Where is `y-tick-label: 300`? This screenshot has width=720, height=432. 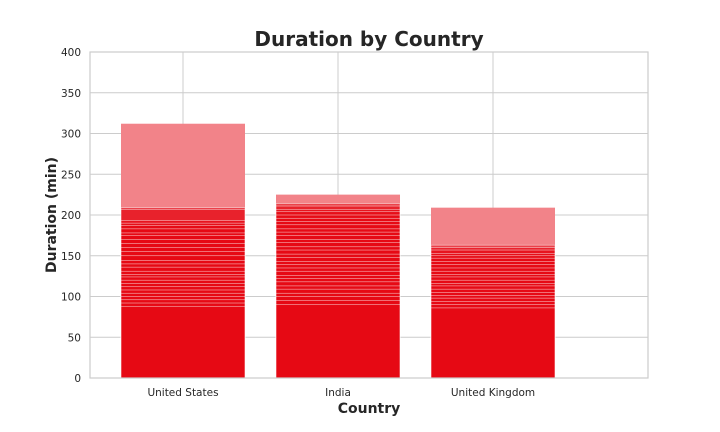
y-tick-label: 300 is located at coordinates (71, 135).